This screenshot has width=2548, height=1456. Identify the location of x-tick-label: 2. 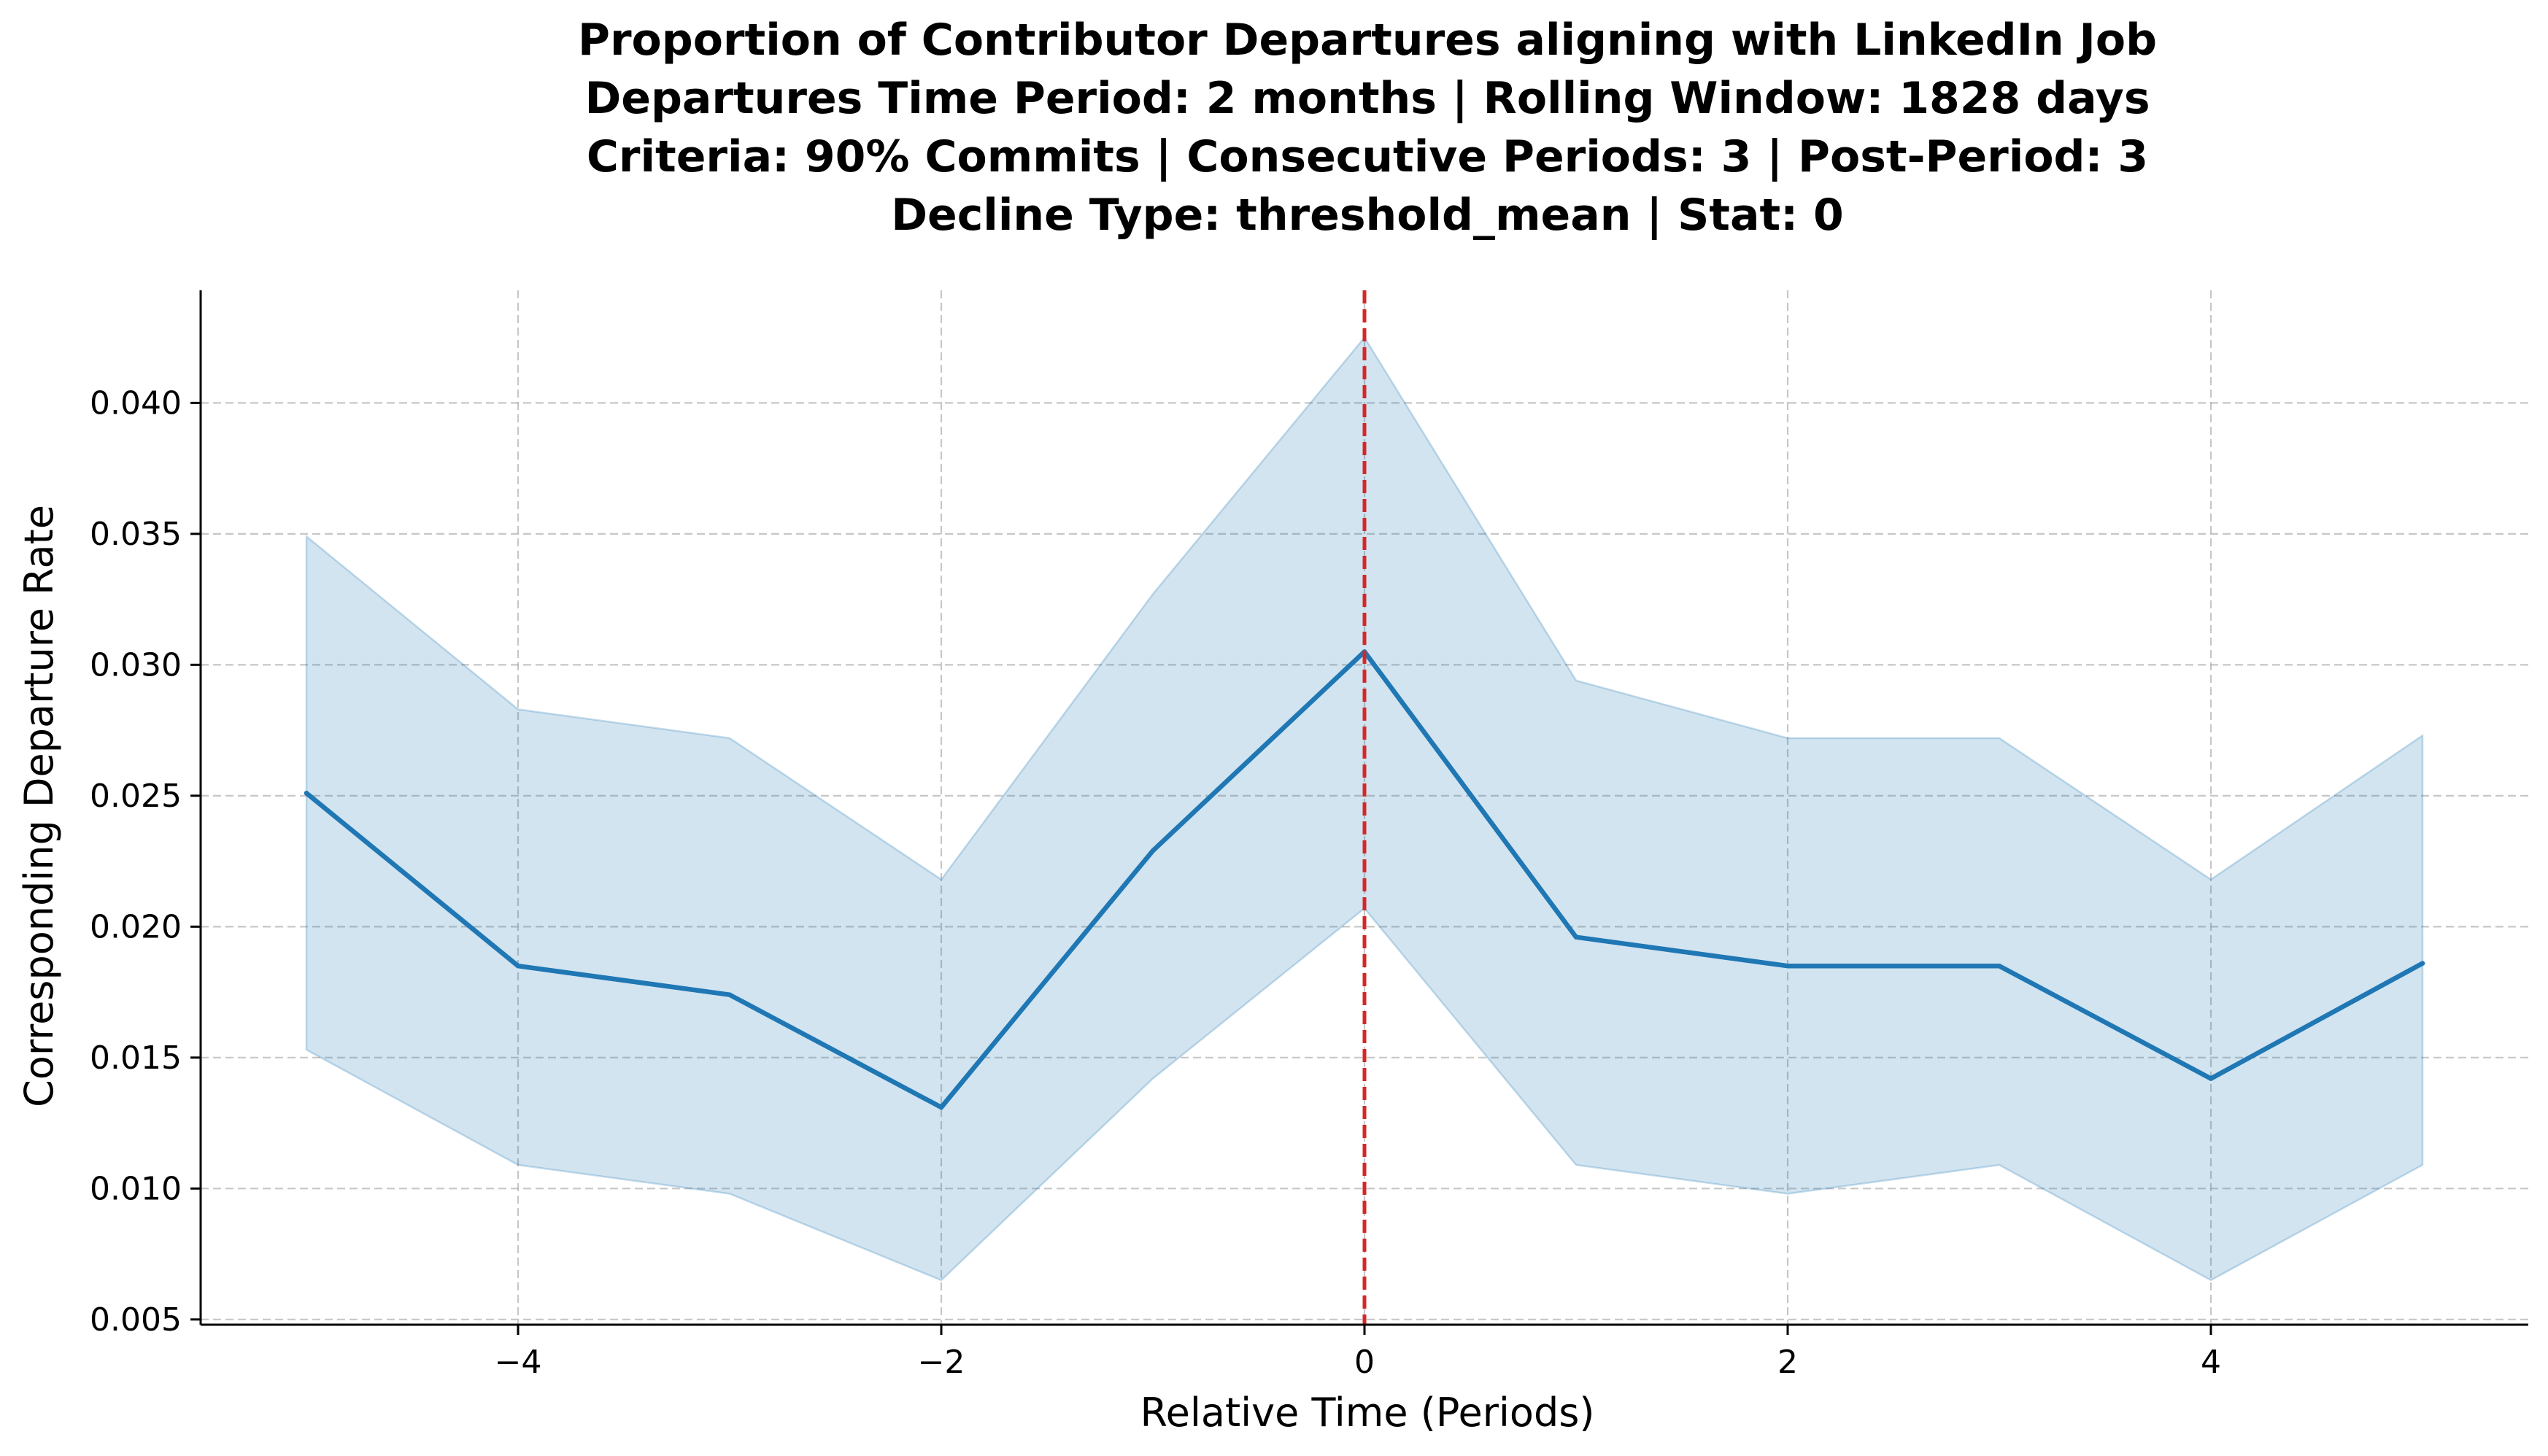
(1787, 1362).